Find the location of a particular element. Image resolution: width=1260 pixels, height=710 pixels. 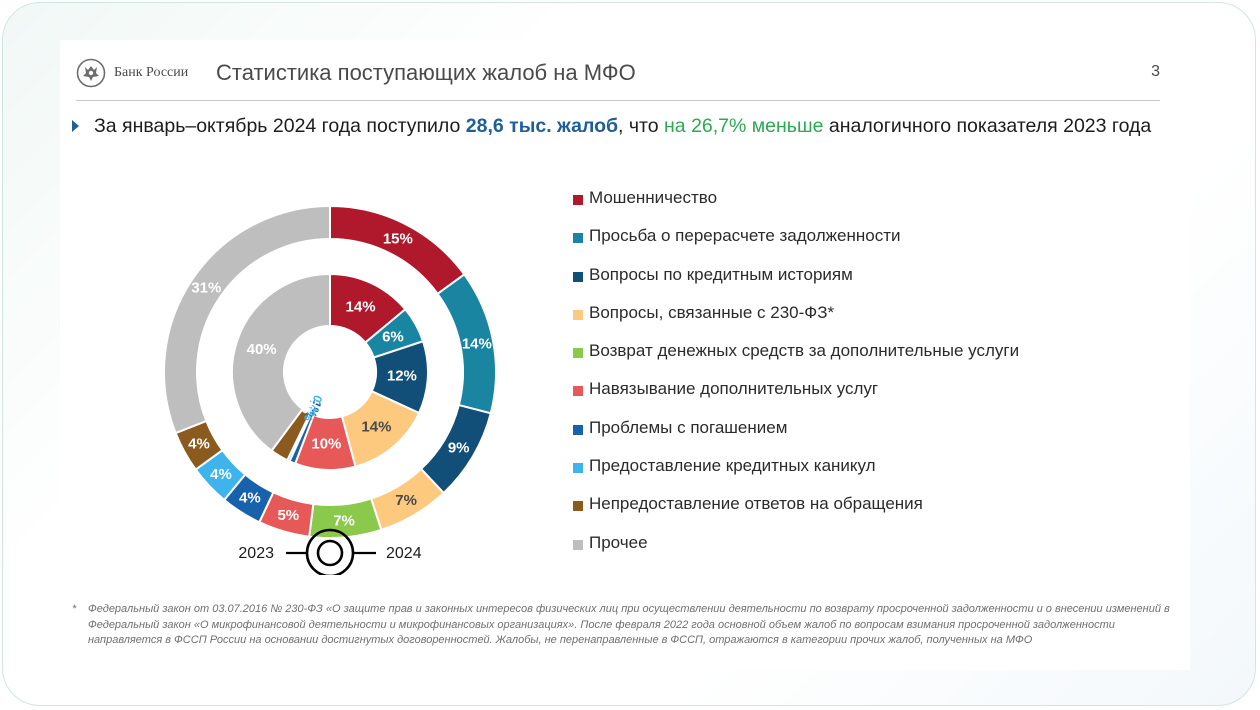

legend-label: Прочее is located at coordinates (618, 542).